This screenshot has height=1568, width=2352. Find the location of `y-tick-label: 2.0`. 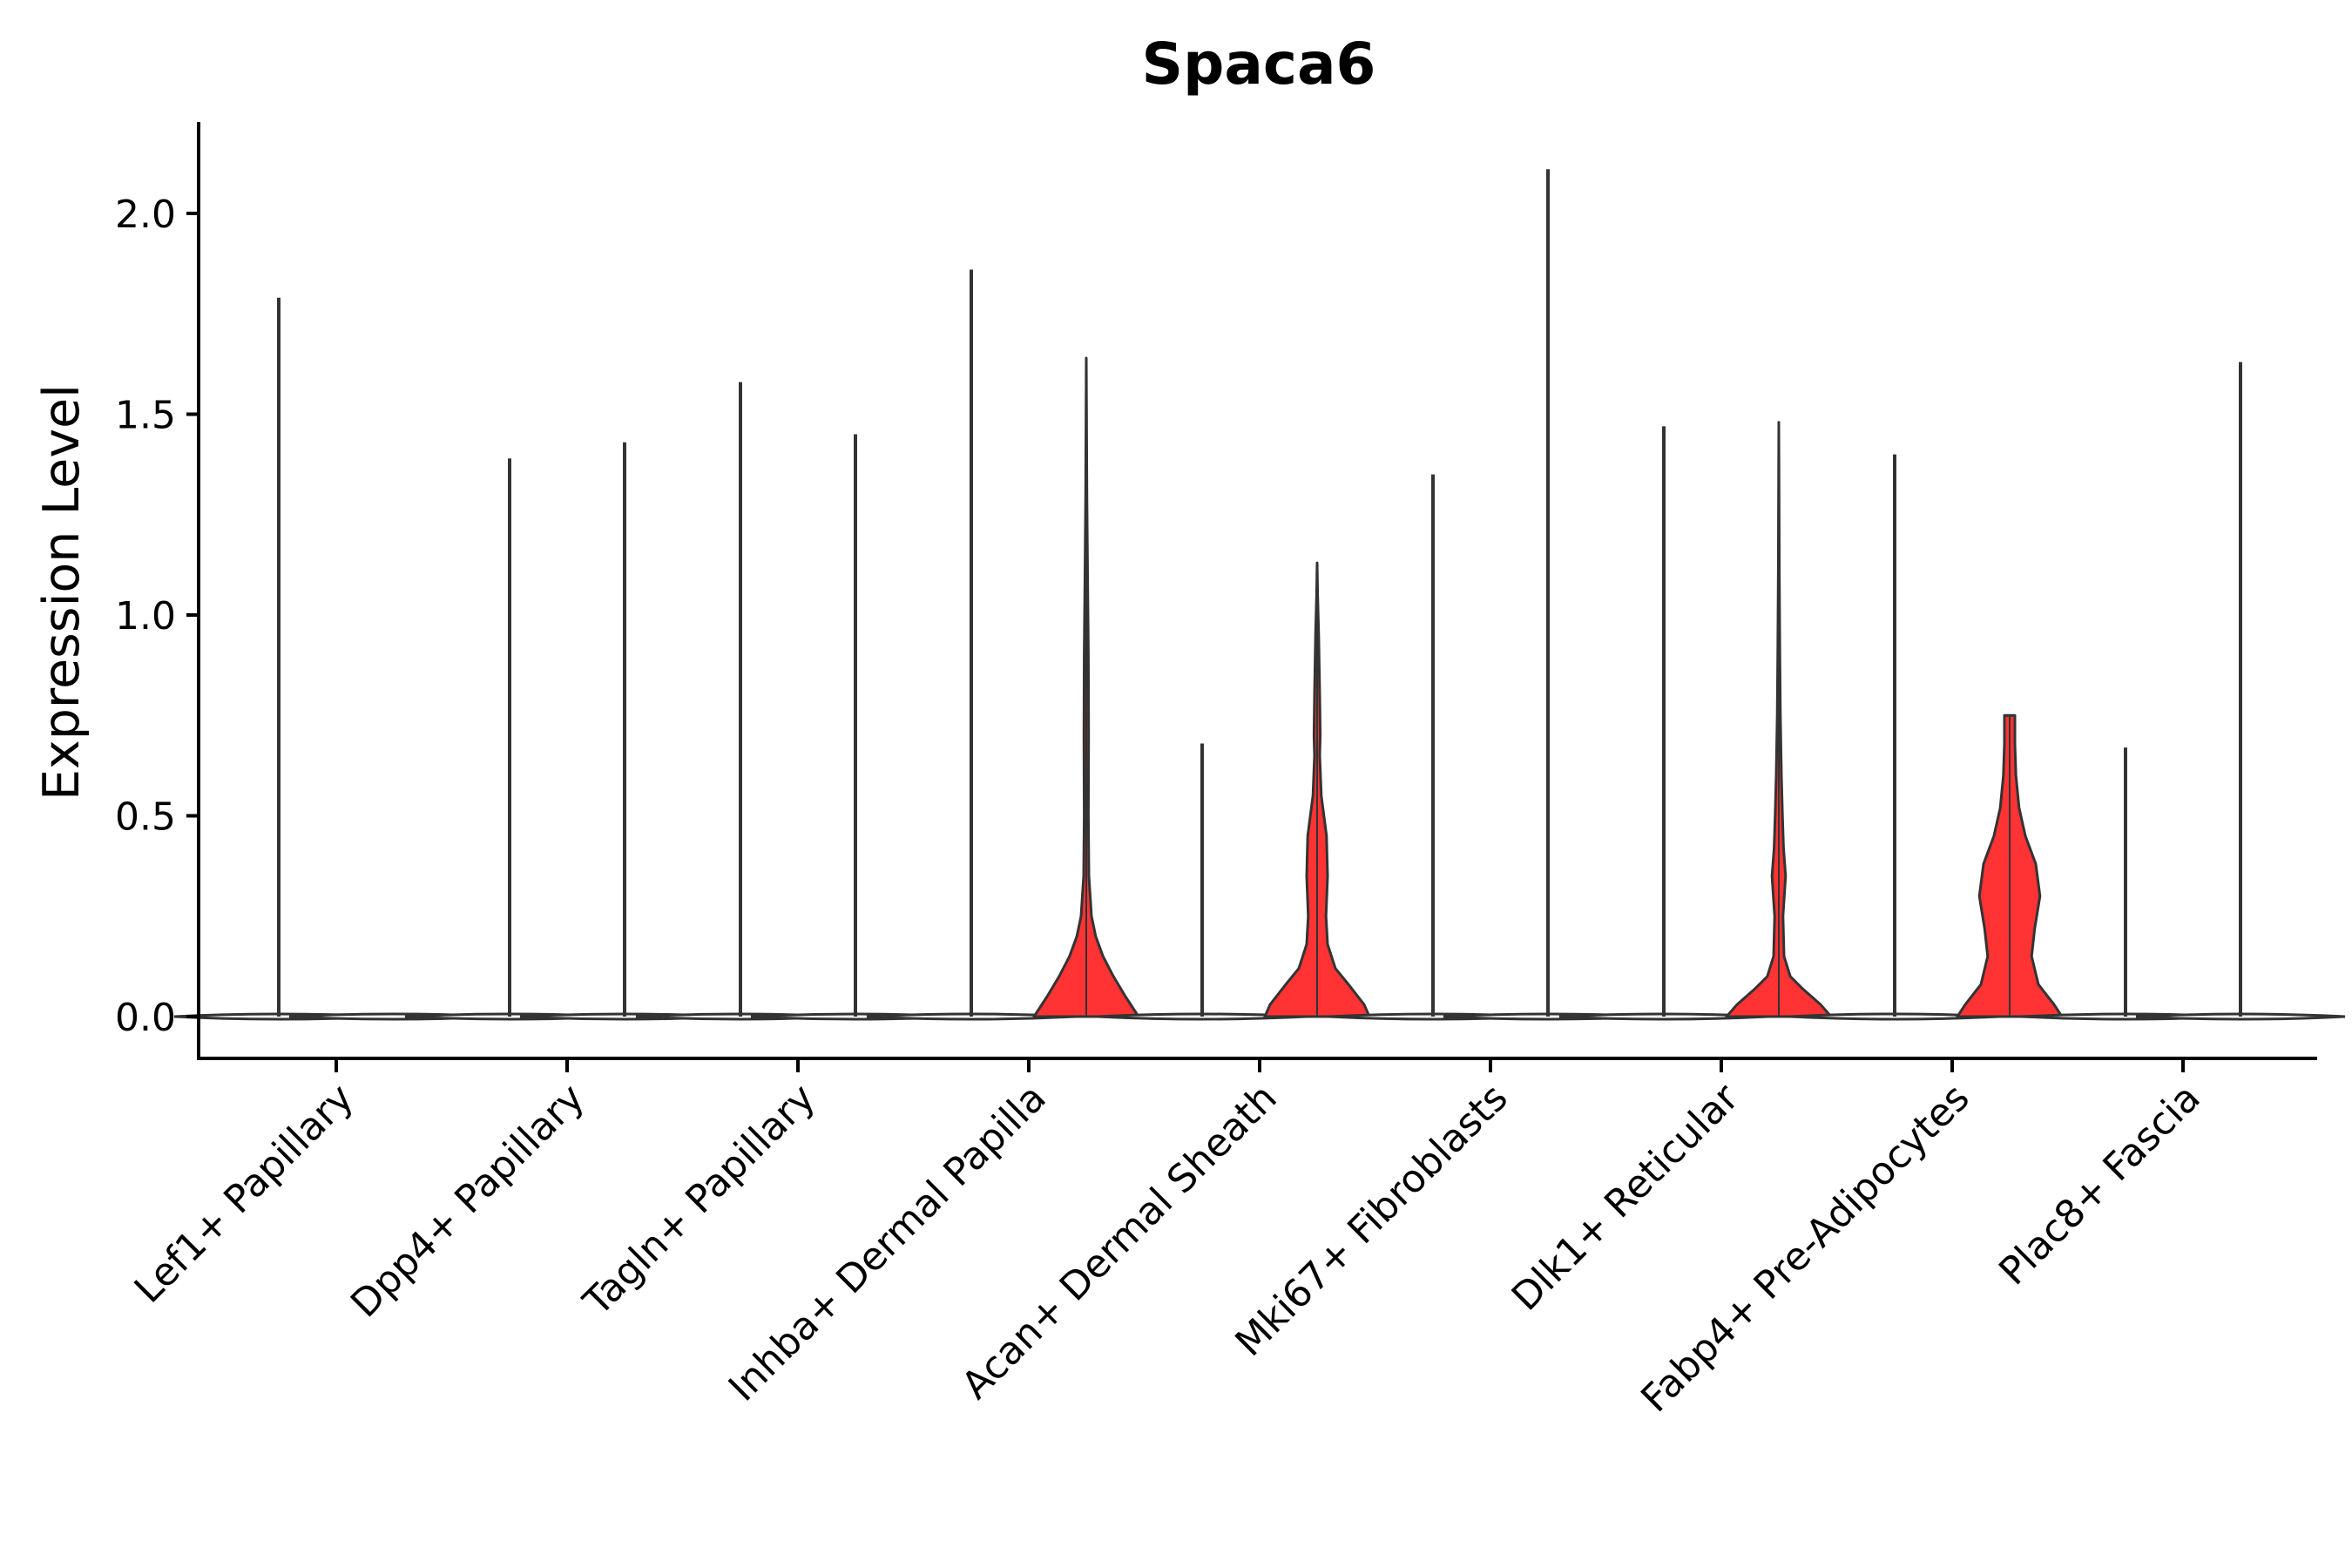

y-tick-label: 2.0 is located at coordinates (145, 215).